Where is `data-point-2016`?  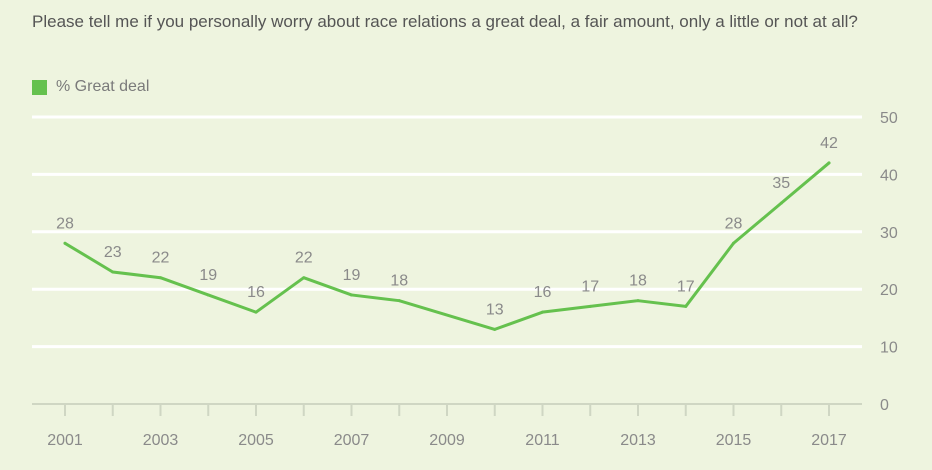
data-point-2016 is located at coordinates (781, 203).